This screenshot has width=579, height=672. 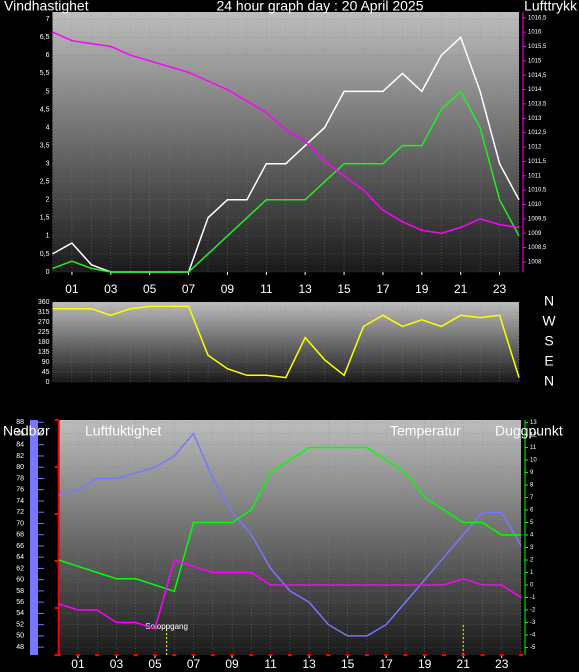 I want to click on y2-tick-label: -4, so click(x=533, y=636).